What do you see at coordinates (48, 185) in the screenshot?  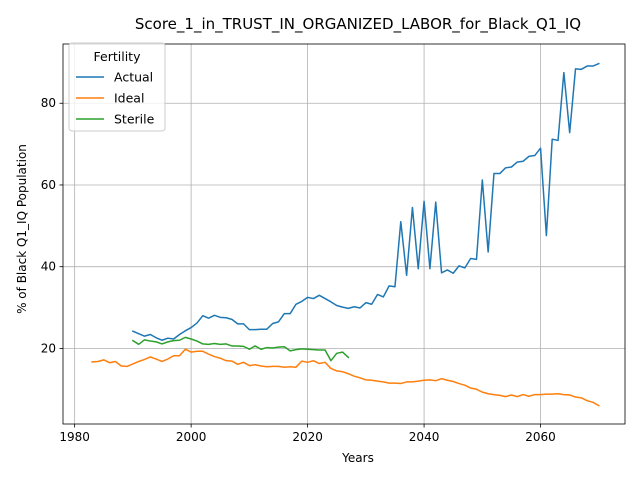 I see `y-tick-label: 60` at bounding box center [48, 185].